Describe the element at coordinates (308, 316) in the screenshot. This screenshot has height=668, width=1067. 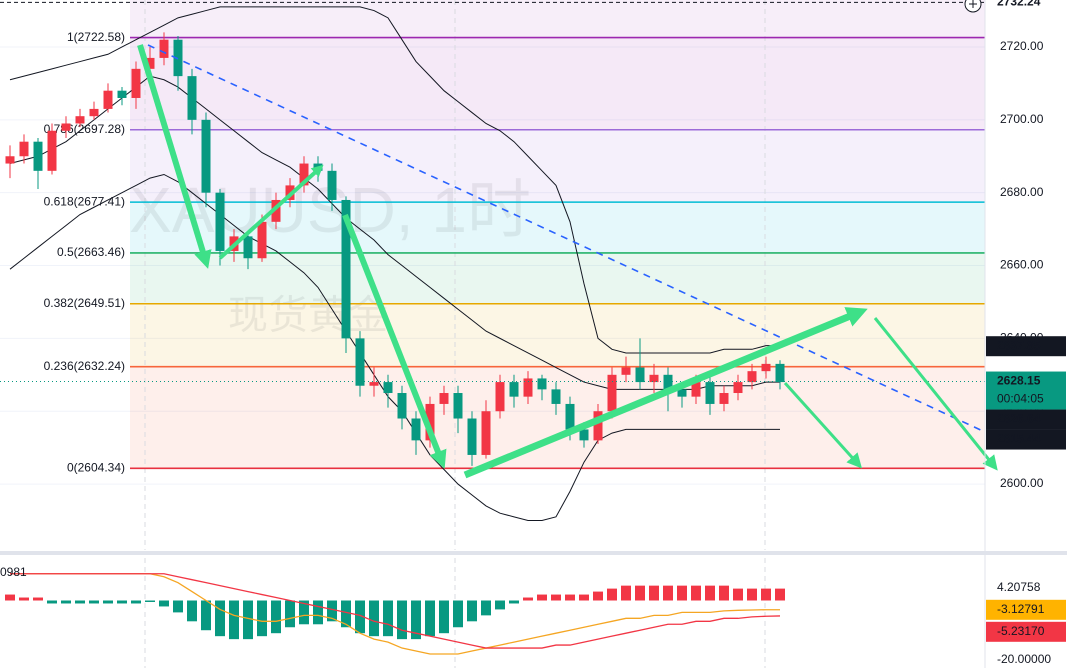
I see `watermark-name: 现货黄金` at that location.